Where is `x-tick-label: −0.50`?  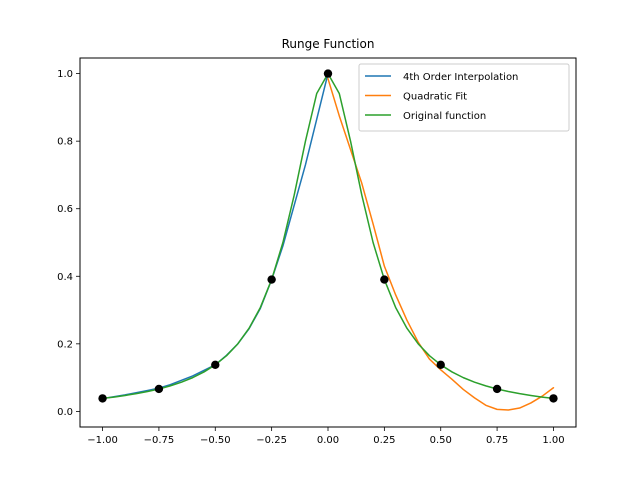
x-tick-label: −0.50 is located at coordinates (215, 440).